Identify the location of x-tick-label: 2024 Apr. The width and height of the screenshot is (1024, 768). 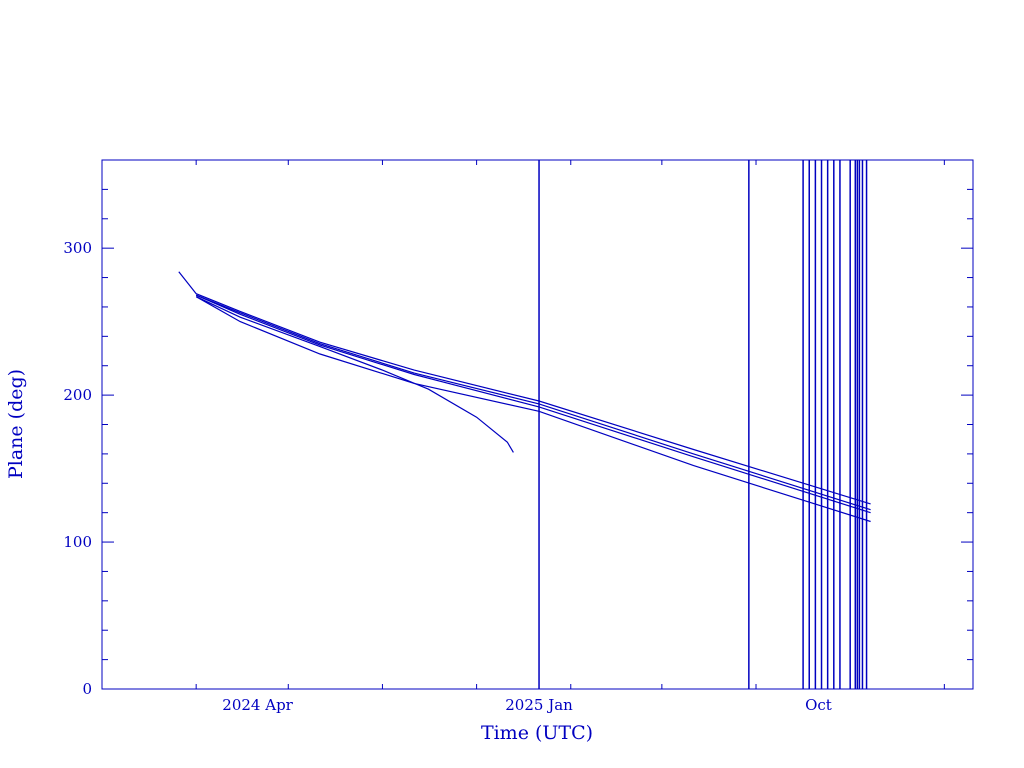
(257, 705).